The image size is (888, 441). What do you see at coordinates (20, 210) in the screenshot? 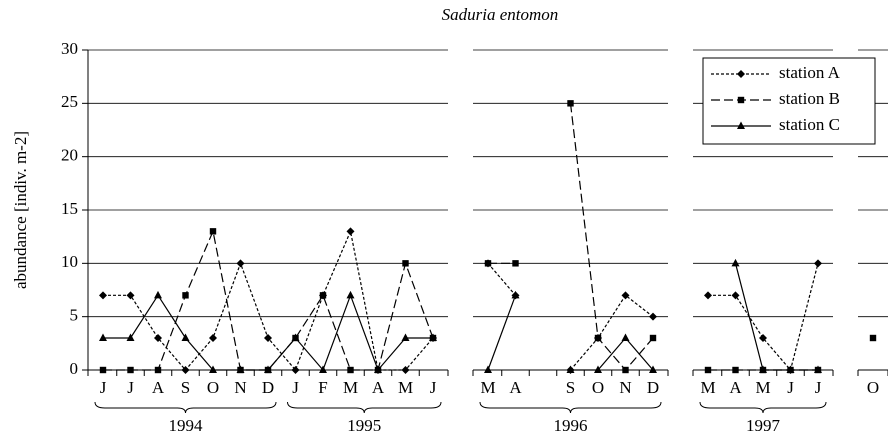
I see `y-axis-label: abundance [indiv. m-2]` at bounding box center [20, 210].